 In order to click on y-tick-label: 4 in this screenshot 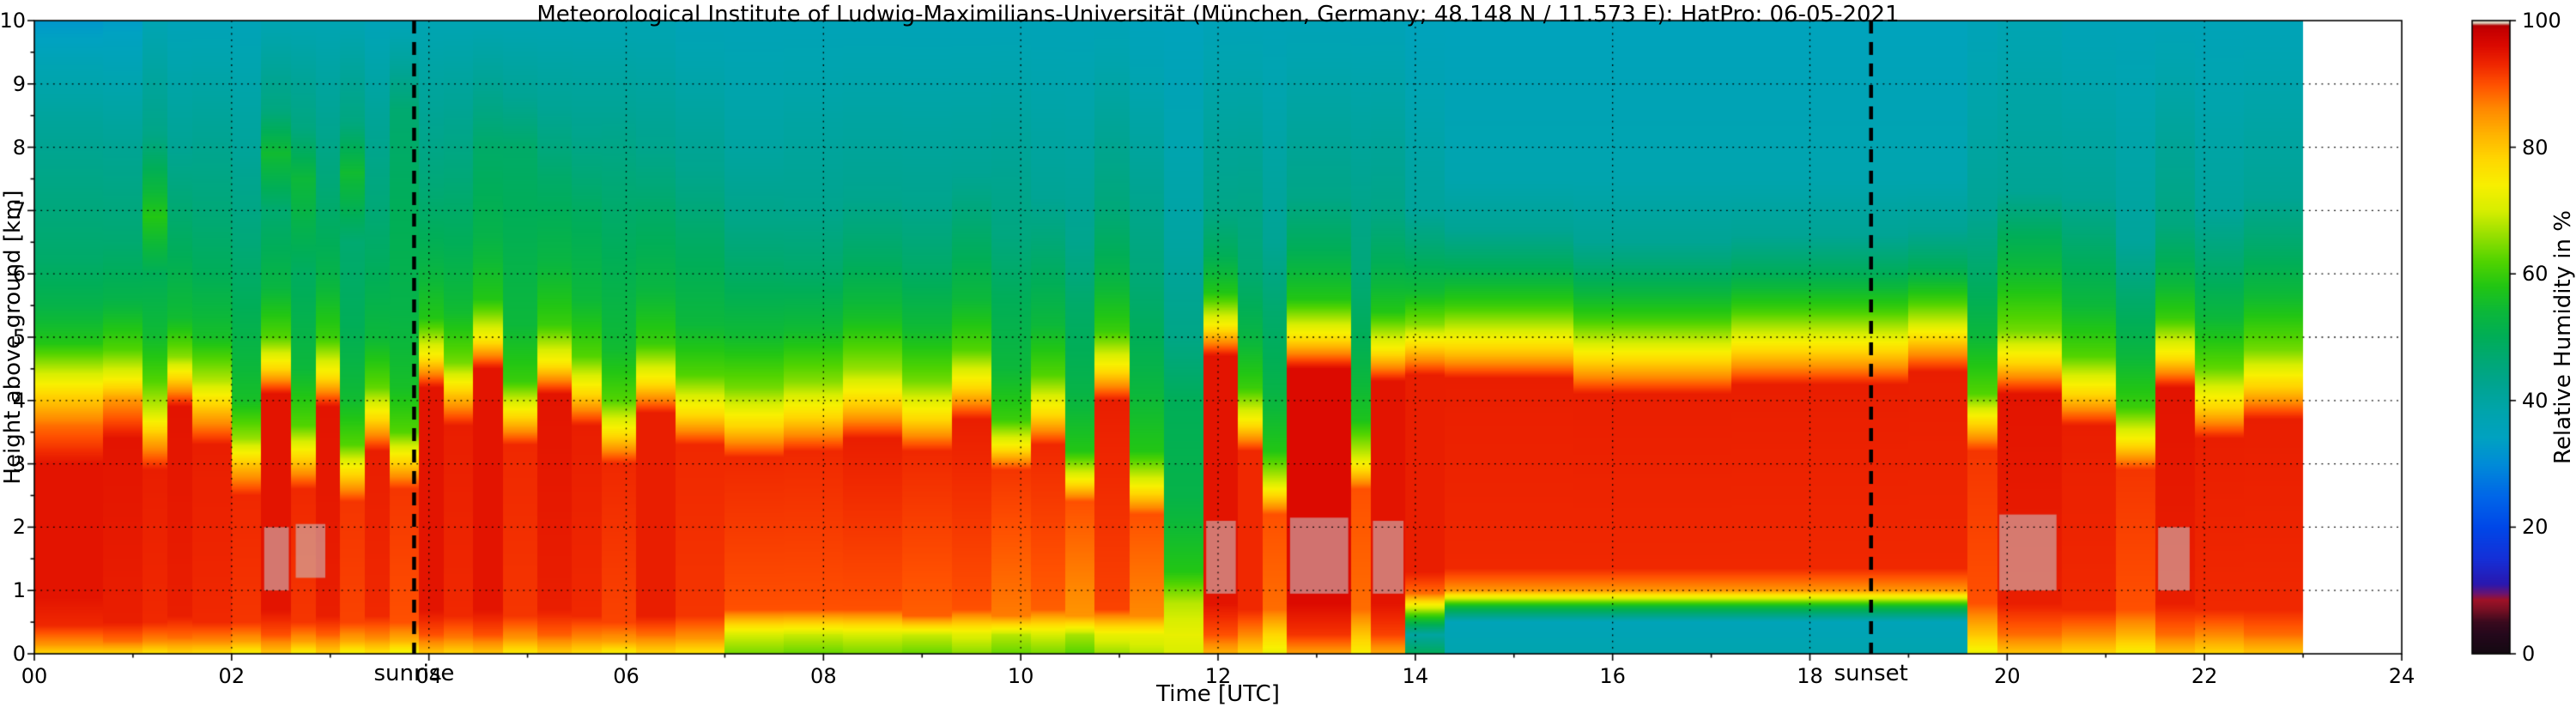, I will do `click(19, 400)`.